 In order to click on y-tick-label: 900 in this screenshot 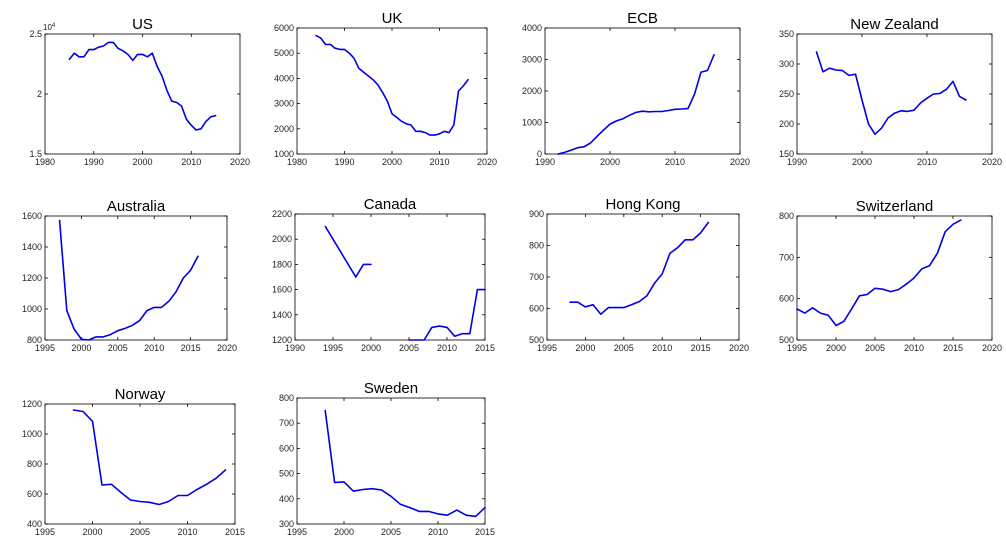, I will do `click(536, 214)`.